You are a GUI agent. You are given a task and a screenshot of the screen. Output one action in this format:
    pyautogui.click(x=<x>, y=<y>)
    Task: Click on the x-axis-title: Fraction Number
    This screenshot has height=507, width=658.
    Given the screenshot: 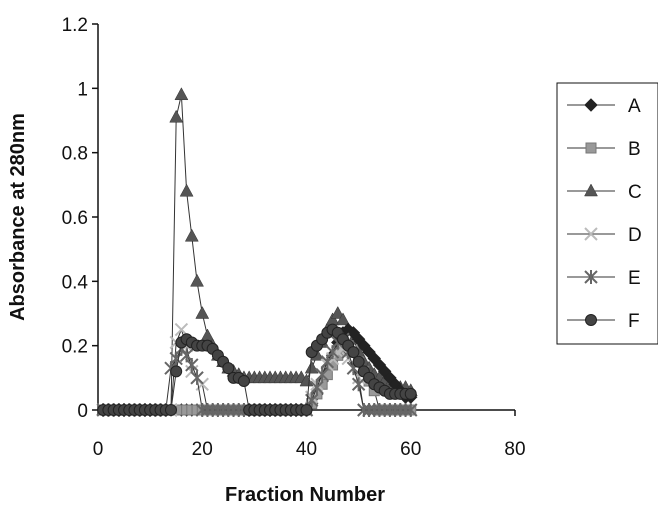 What is the action you would take?
    pyautogui.click(x=305, y=495)
    